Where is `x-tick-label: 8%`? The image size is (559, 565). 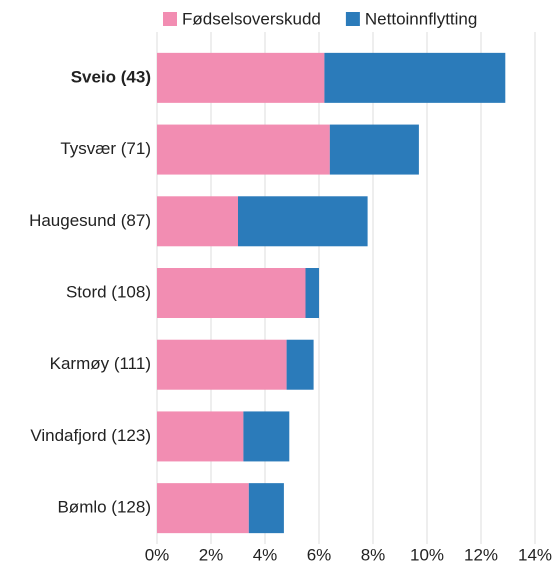 x-tick-label: 8% is located at coordinates (373, 554).